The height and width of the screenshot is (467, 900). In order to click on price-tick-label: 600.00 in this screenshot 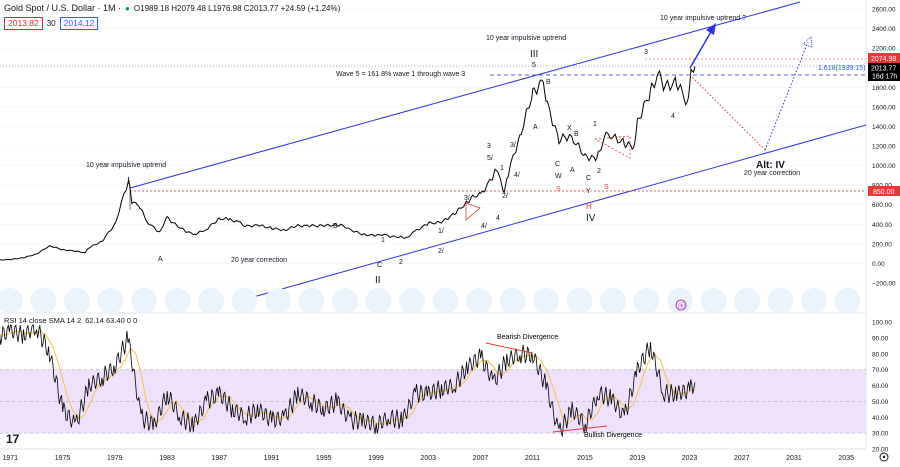, I will do `click(882, 205)`.